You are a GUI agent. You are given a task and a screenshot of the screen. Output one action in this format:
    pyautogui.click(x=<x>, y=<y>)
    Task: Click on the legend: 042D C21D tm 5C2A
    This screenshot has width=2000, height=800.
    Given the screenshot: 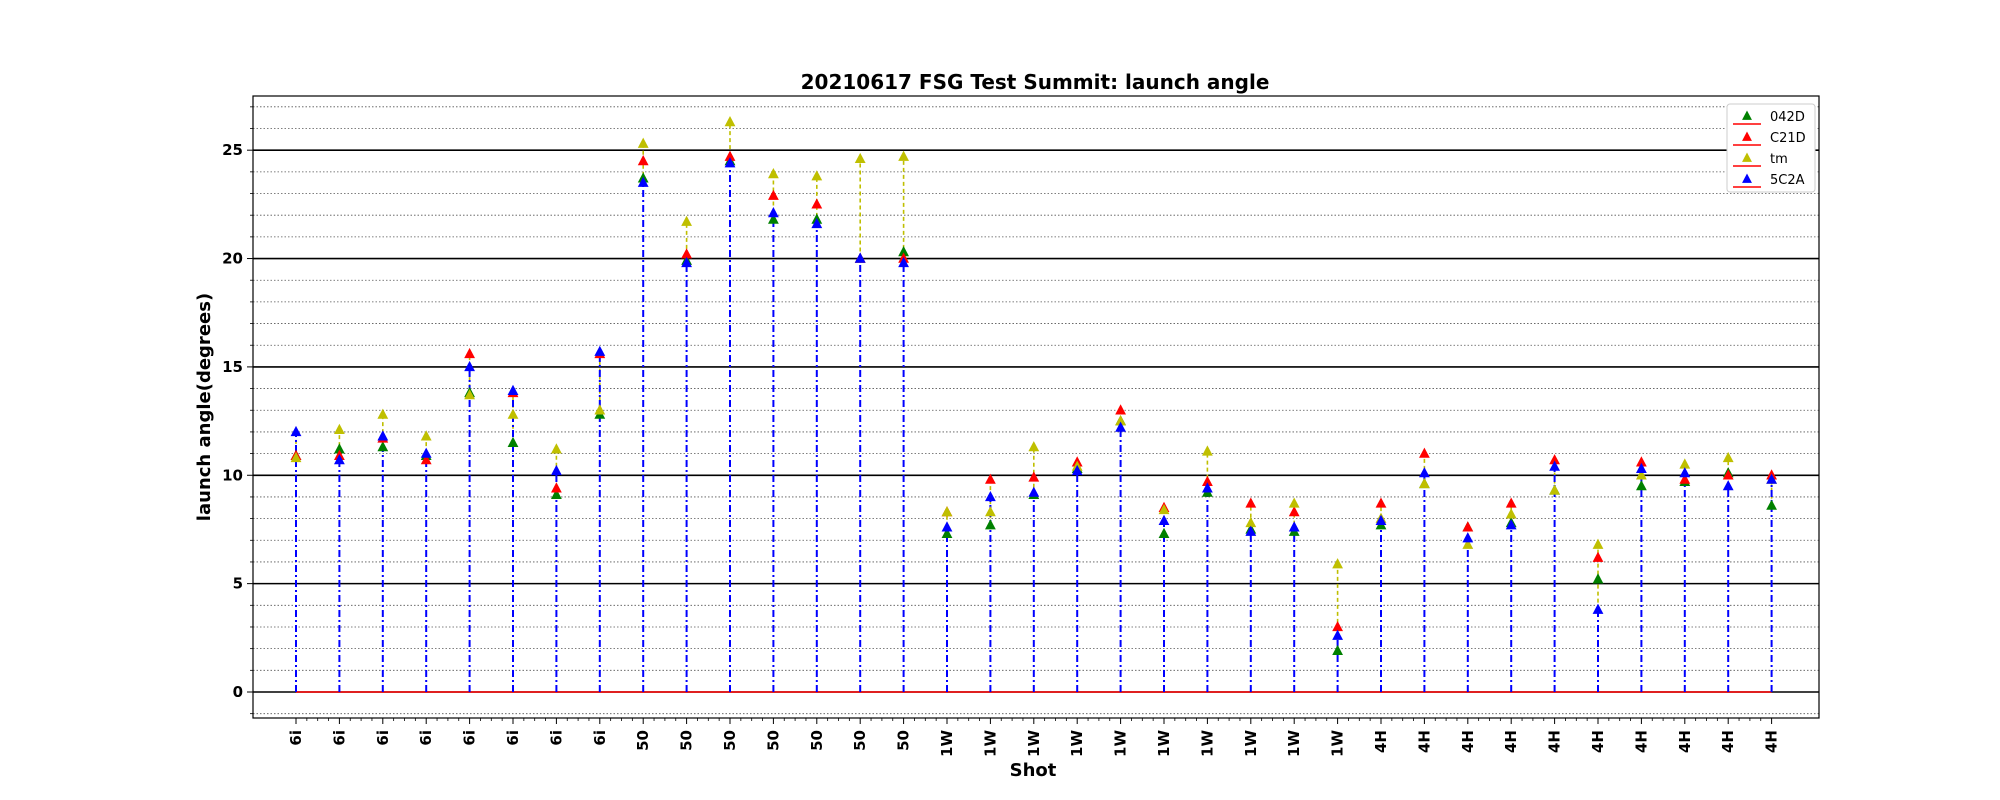 What is the action you would take?
    pyautogui.click(x=1771, y=148)
    